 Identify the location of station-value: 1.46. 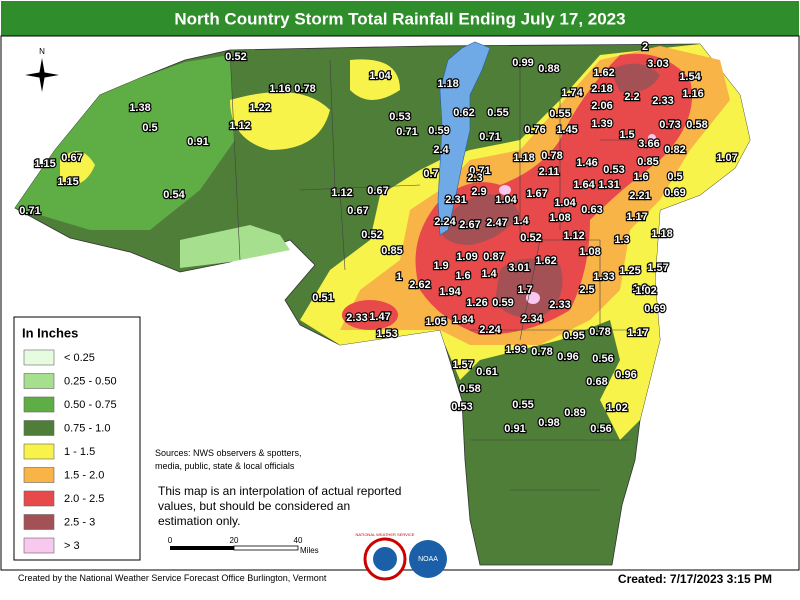
(586, 163).